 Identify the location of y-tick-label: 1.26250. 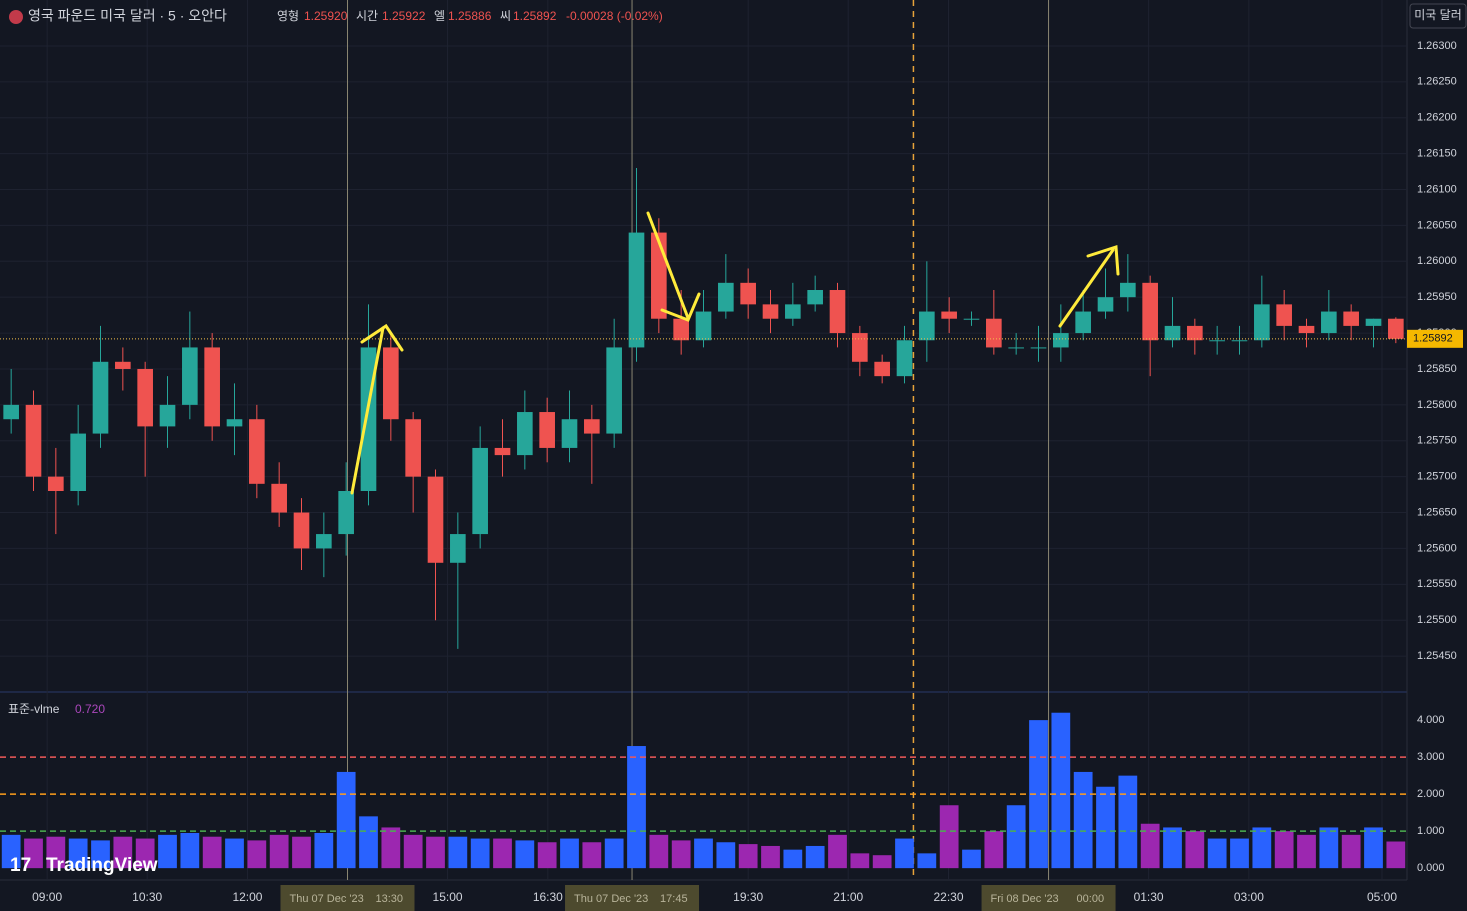
(1437, 82).